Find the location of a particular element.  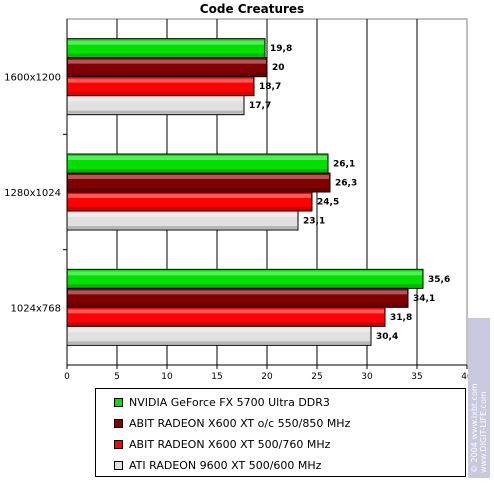

category-label: 1280x1024 is located at coordinates (32, 193).